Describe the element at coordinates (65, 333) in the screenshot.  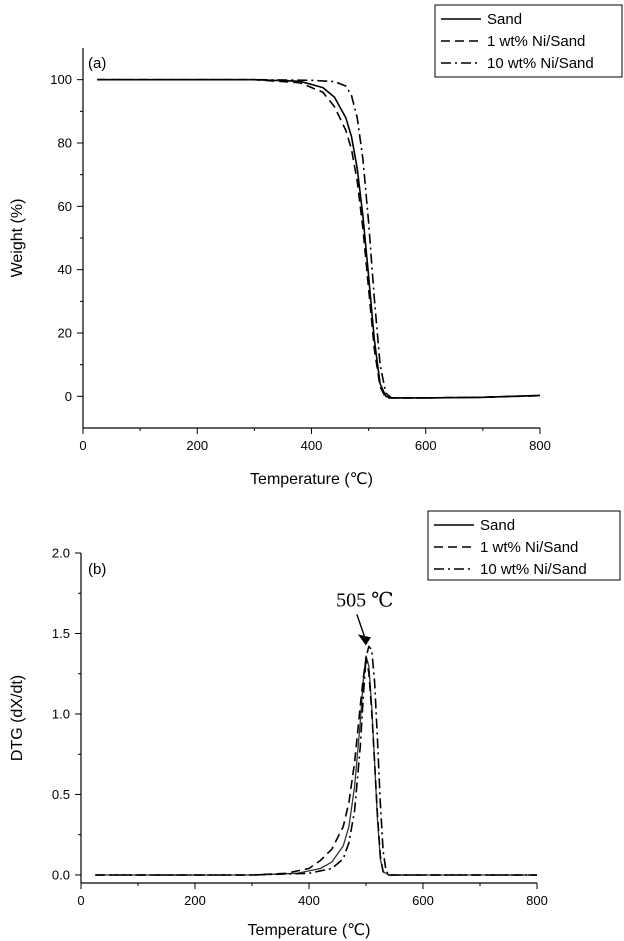
I see `y-tick-label: 20` at that location.